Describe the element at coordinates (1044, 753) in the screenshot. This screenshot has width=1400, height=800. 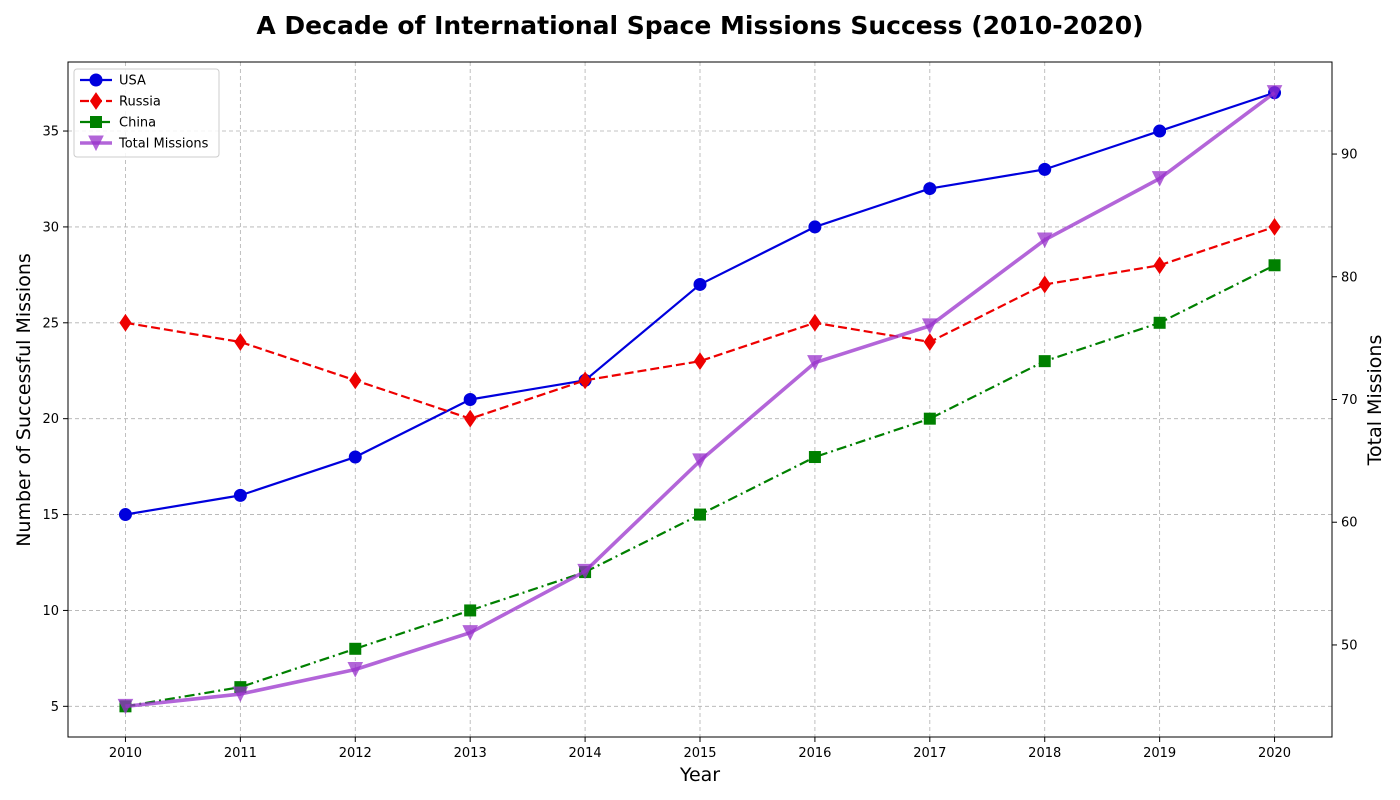
I see `x-tick-label: 2018` at that location.